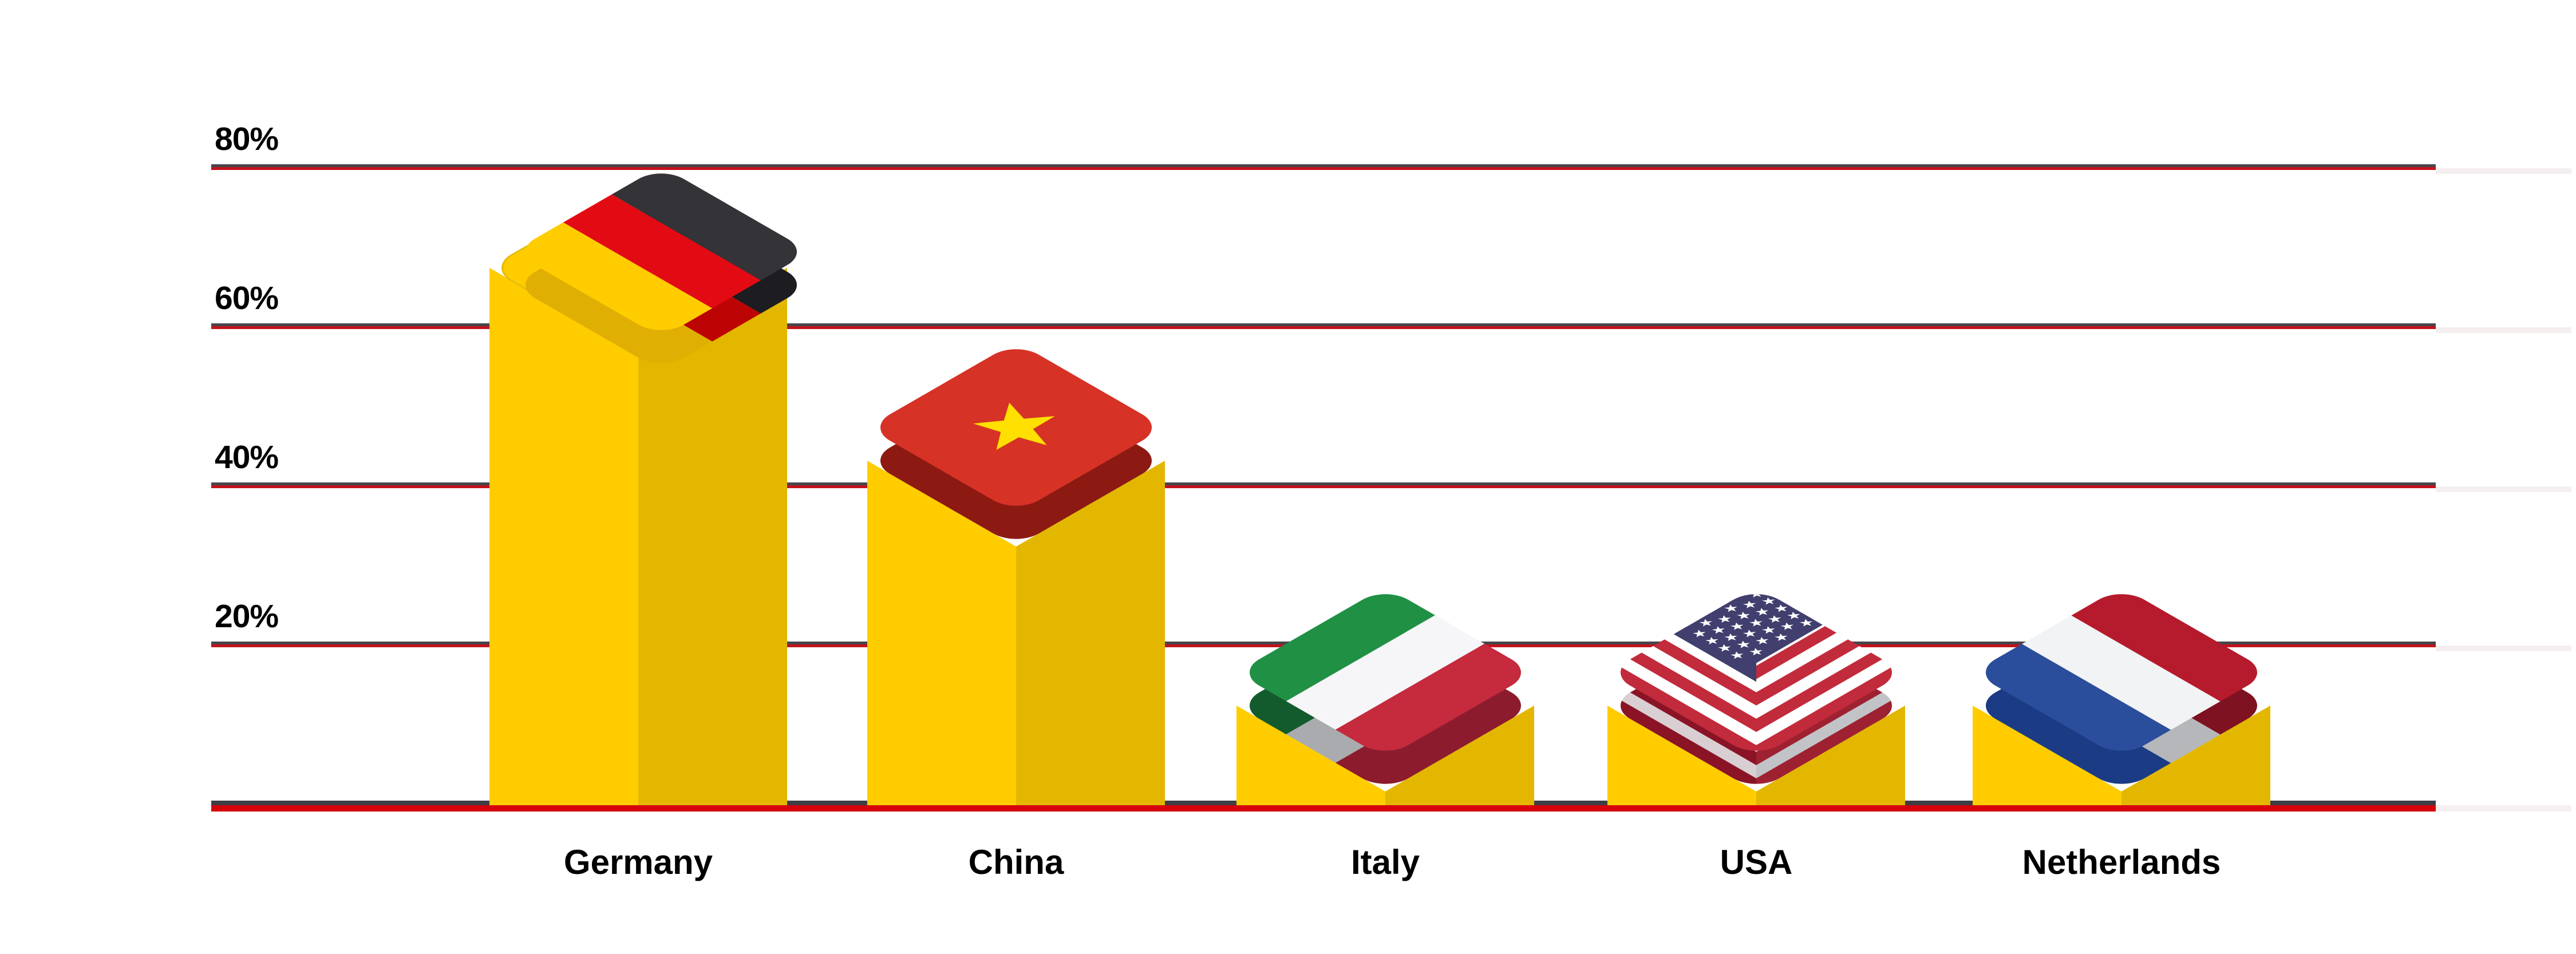 The height and width of the screenshot is (954, 2576). Describe the element at coordinates (2121, 862) in the screenshot. I see `xlabel-netherlands: Netherlands` at that location.